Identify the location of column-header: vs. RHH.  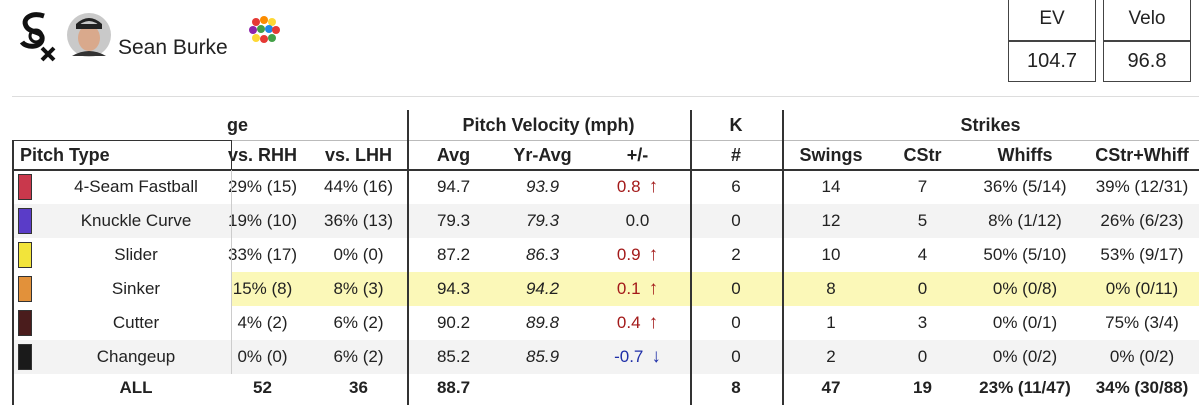
(262, 155).